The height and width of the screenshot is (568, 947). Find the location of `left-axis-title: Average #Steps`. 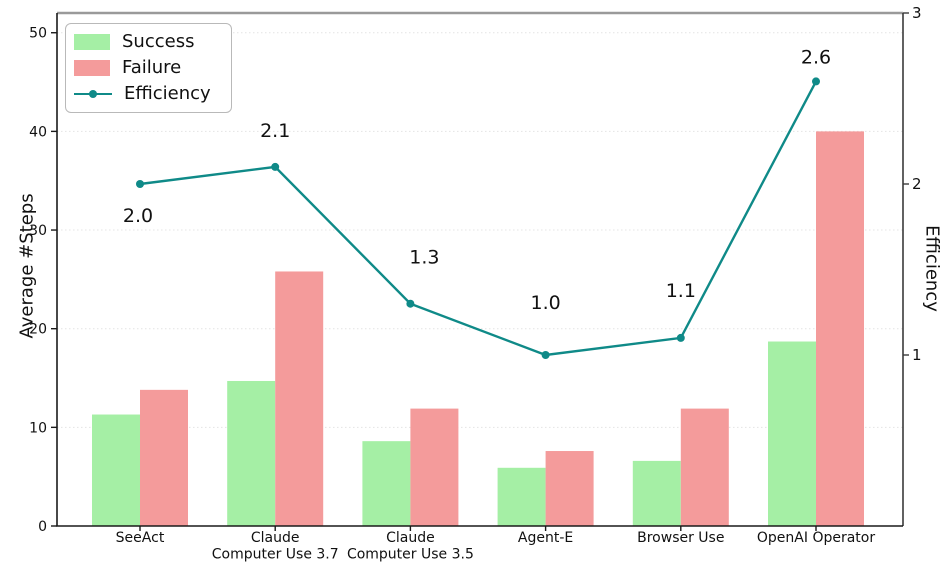

left-axis-title: Average #Steps is located at coordinates (27, 266).